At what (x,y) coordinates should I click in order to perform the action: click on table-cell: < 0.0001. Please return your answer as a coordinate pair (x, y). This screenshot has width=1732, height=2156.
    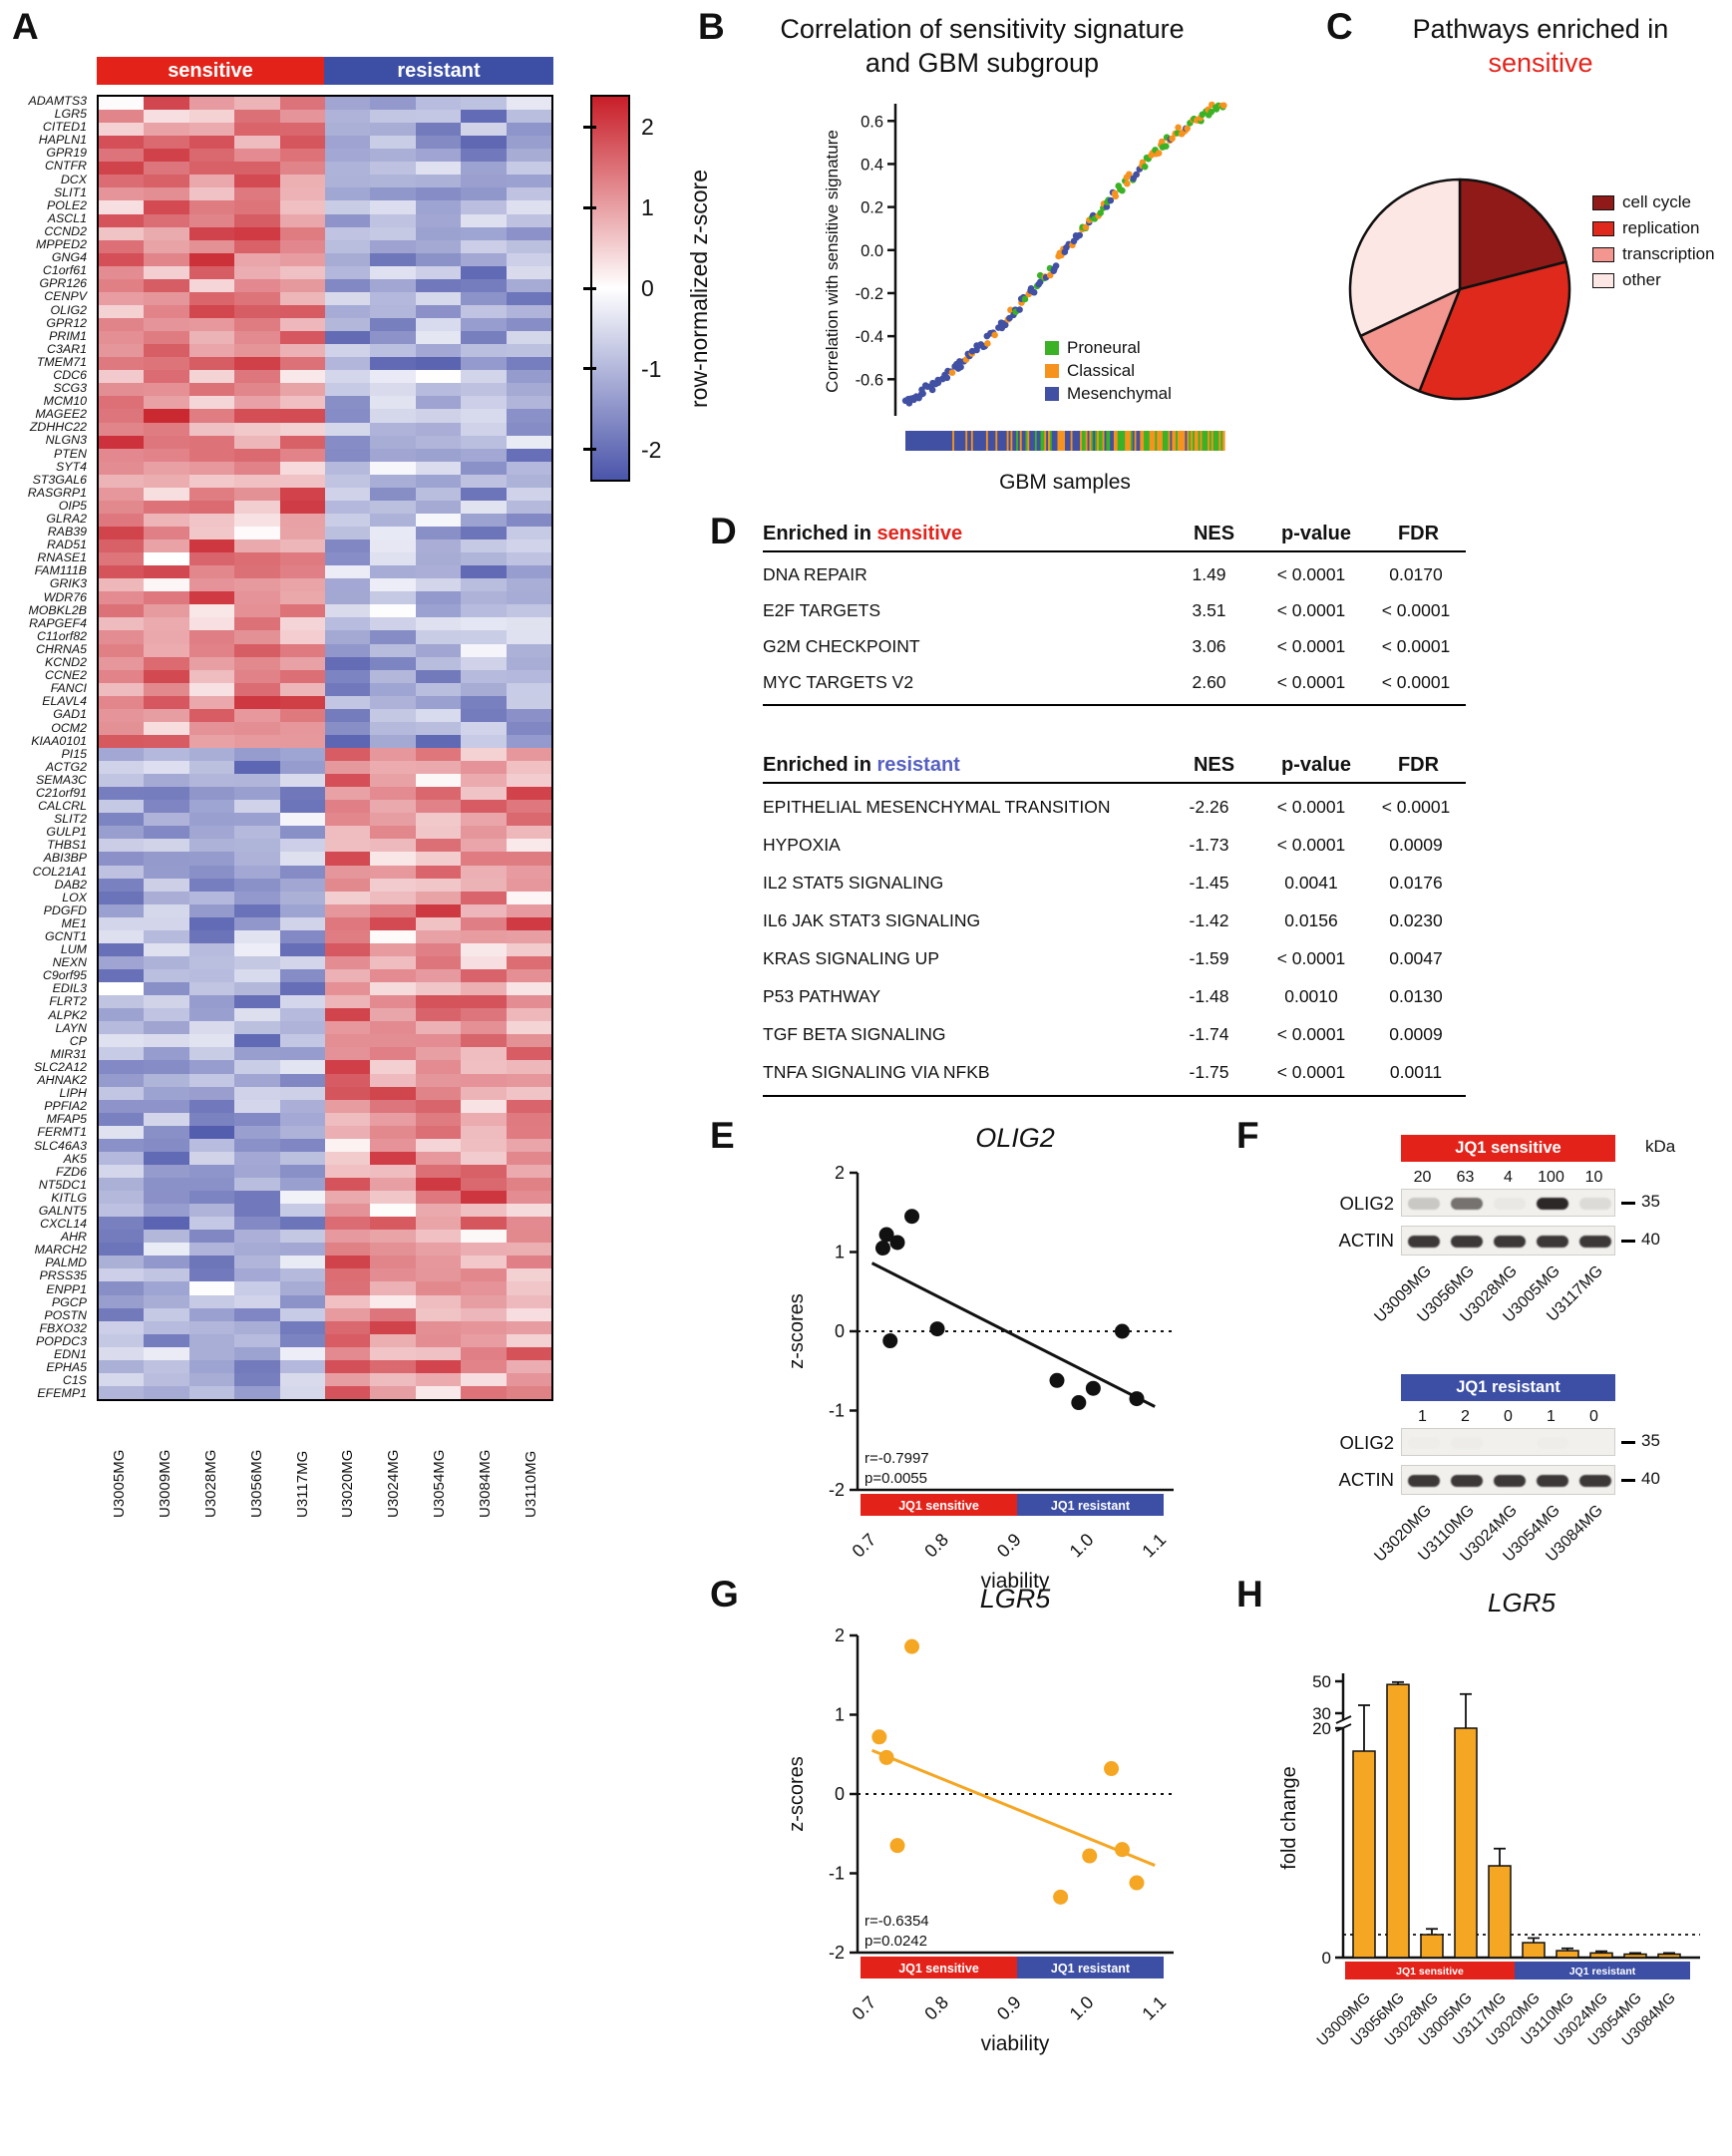
    Looking at the image, I should click on (1416, 609).